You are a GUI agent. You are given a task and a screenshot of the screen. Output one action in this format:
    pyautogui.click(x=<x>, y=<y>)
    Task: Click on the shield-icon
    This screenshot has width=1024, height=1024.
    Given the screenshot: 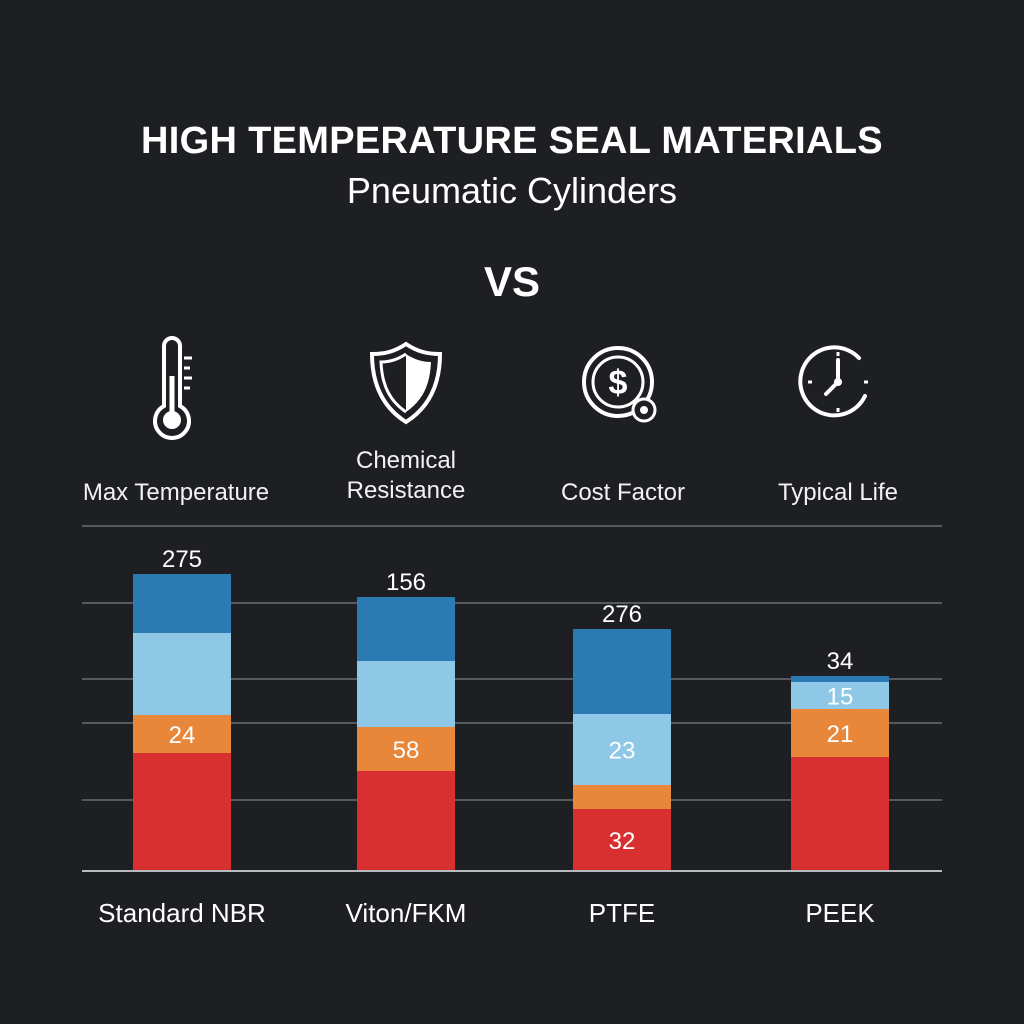 What is the action you would take?
    pyautogui.click(x=406, y=385)
    